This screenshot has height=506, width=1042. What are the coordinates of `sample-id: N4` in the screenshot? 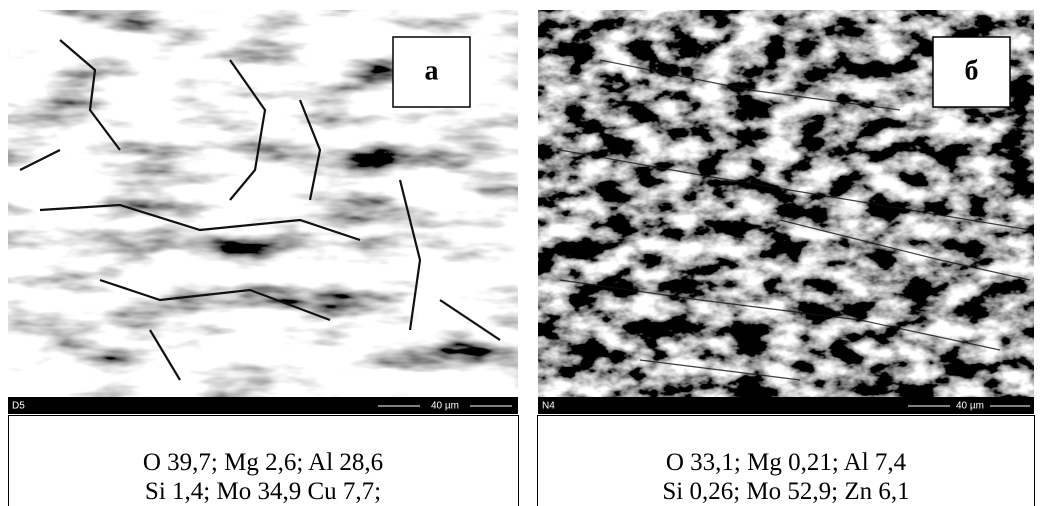 It's located at (548, 406).